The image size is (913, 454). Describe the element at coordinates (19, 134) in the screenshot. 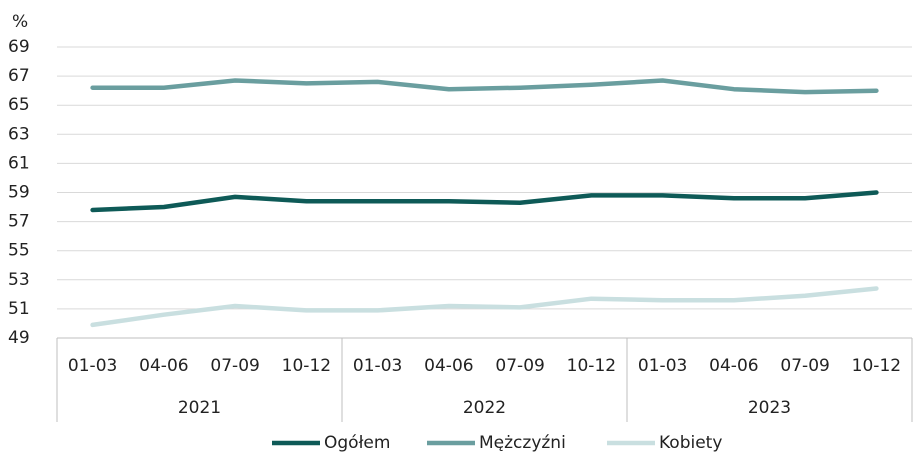

I see `y-tick-label: 63` at that location.